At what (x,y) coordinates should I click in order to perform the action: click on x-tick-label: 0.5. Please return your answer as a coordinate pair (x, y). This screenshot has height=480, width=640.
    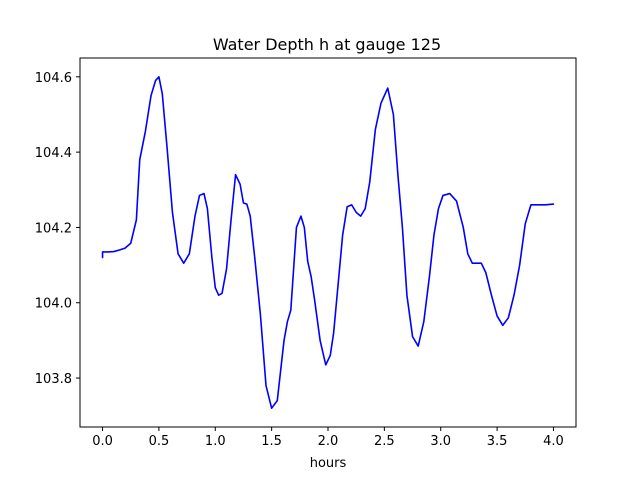
    Looking at the image, I should click on (159, 441).